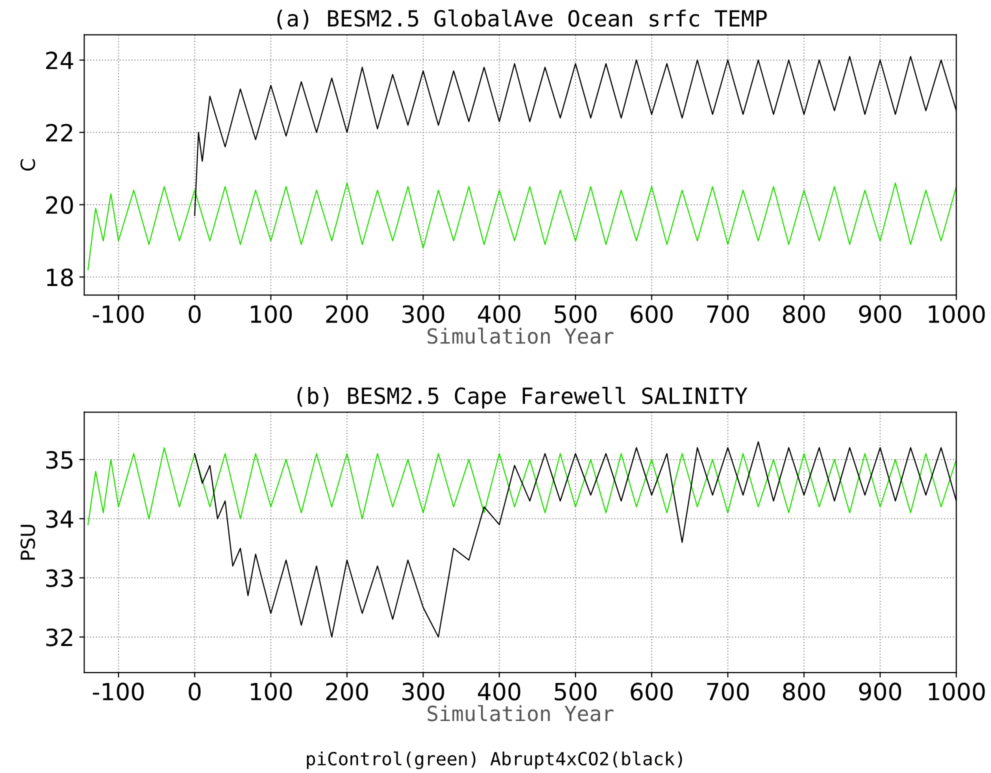  Describe the element at coordinates (60, 519) in the screenshot. I see `y-tick-label: 34` at that location.